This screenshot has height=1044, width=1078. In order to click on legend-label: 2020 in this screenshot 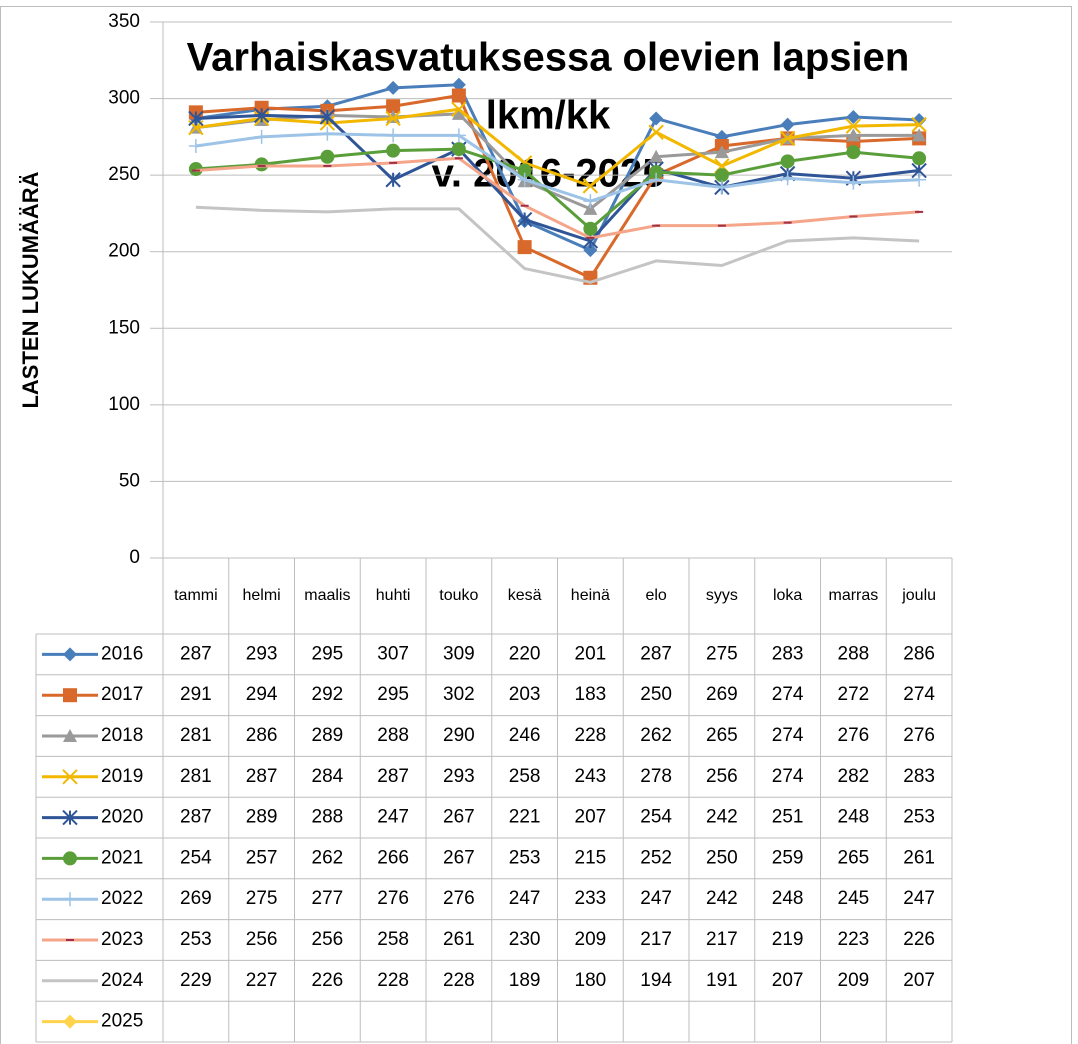, I will do `click(122, 817)`.